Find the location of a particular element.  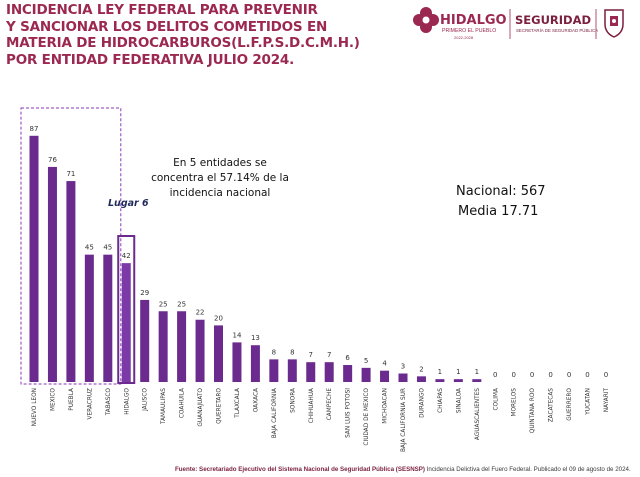

category-label: PUEBLA is located at coordinates (72, 399).